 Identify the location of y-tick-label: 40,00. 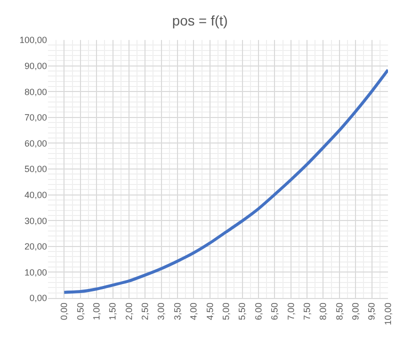
(35, 195).